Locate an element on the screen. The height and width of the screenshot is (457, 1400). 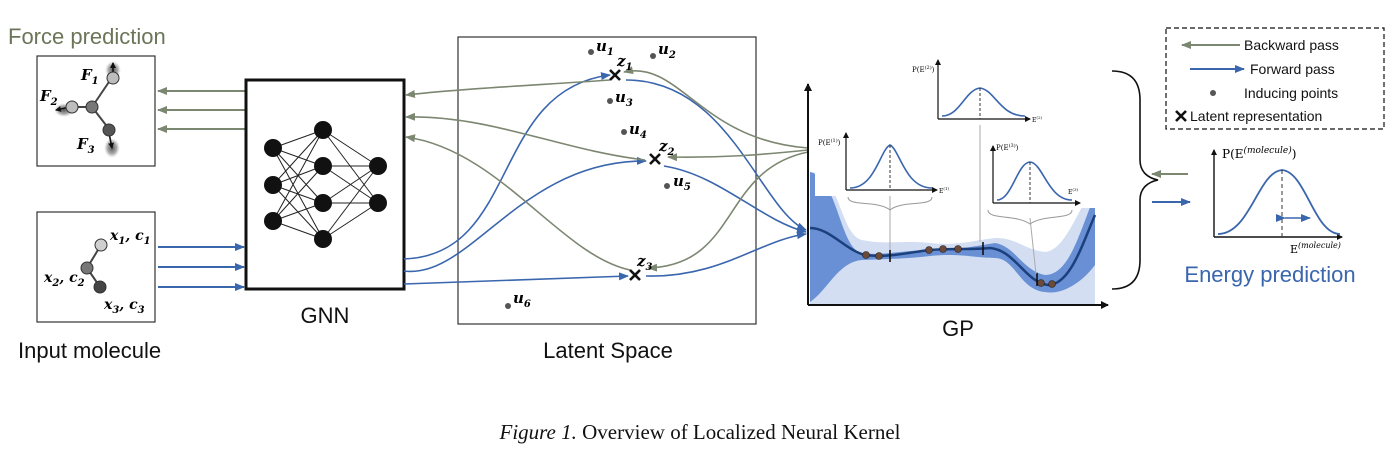
latent-space-title: Latent Space is located at coordinates (608, 350).